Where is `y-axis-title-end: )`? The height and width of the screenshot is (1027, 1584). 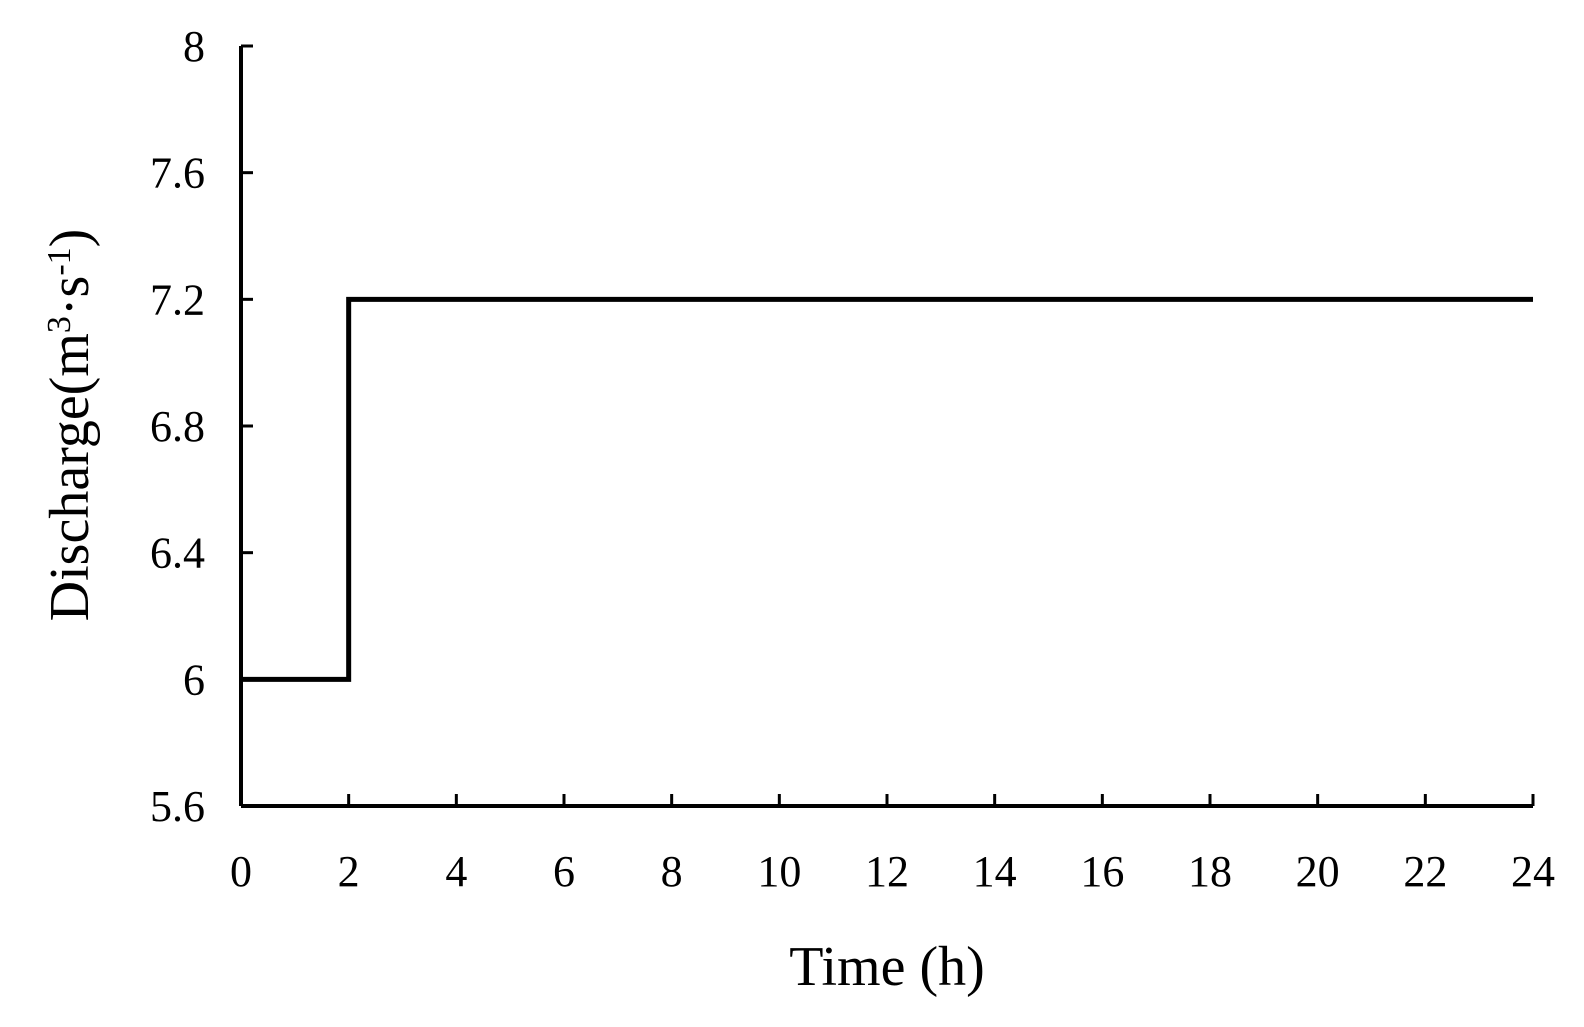
y-axis-title-end: ) is located at coordinates (70, 238).